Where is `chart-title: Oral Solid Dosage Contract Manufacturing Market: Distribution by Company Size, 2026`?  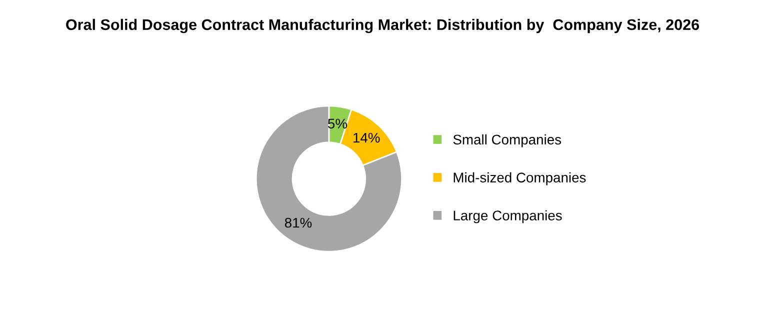 chart-title: Oral Solid Dosage Contract Manufacturing Market: Distribution by Company Size, 2026 is located at coordinates (383, 26).